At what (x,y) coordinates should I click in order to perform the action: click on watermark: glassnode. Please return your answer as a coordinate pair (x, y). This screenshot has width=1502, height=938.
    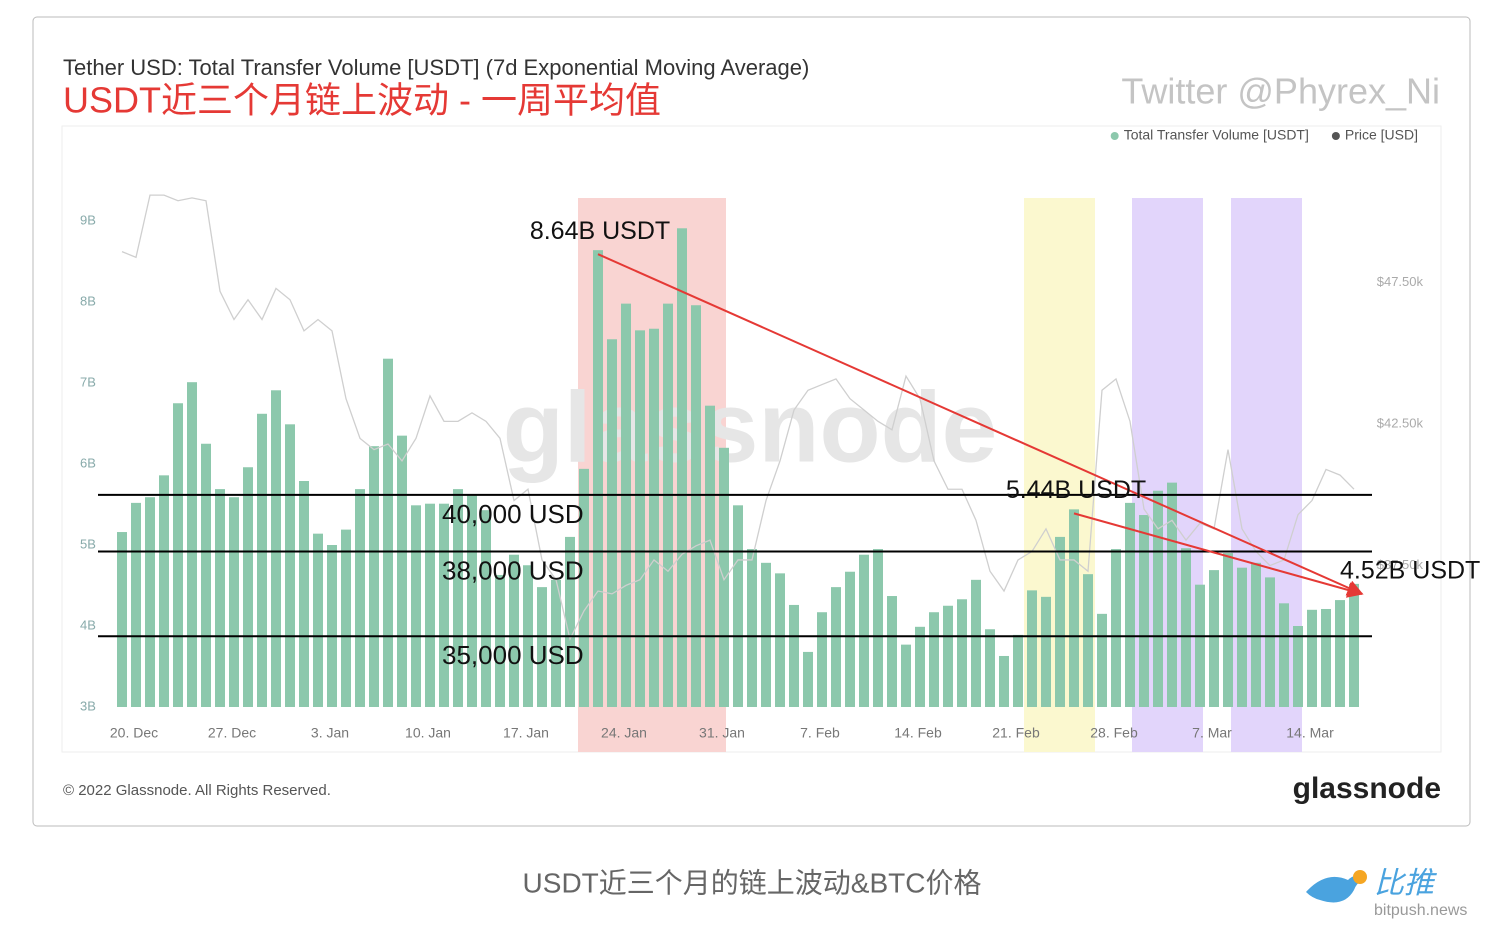
    Looking at the image, I should click on (750, 427).